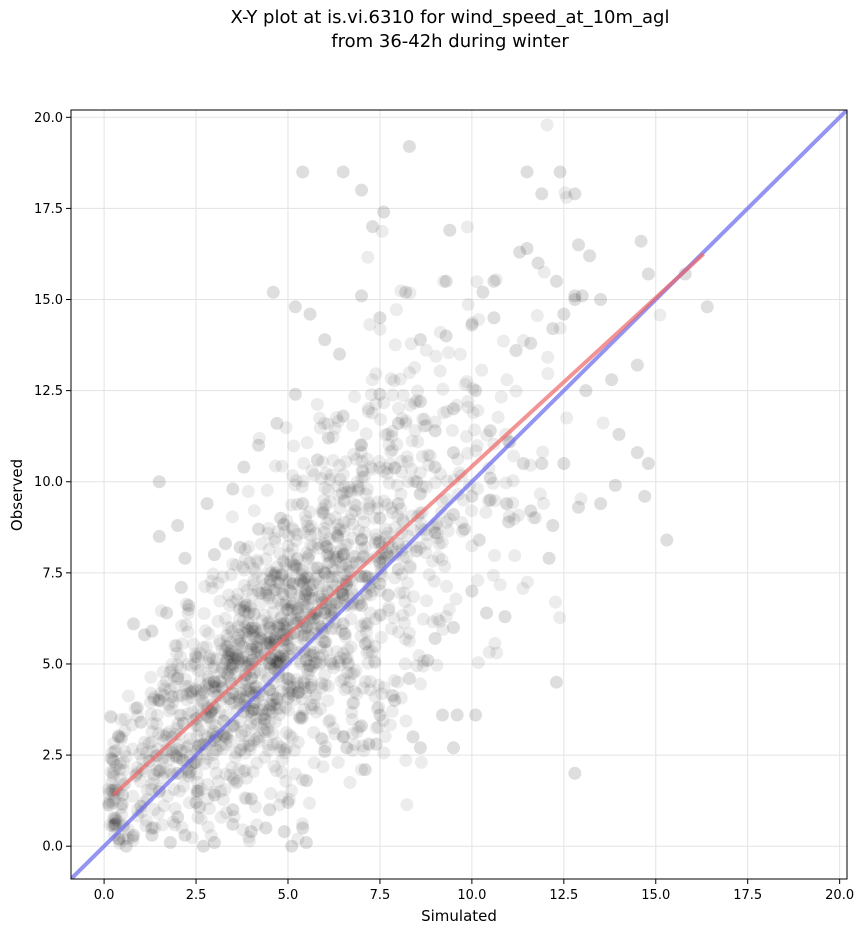 Image resolution: width=865 pixels, height=934 pixels. I want to click on chart-title-line-2: from 36-42h during winter, so click(450, 41).